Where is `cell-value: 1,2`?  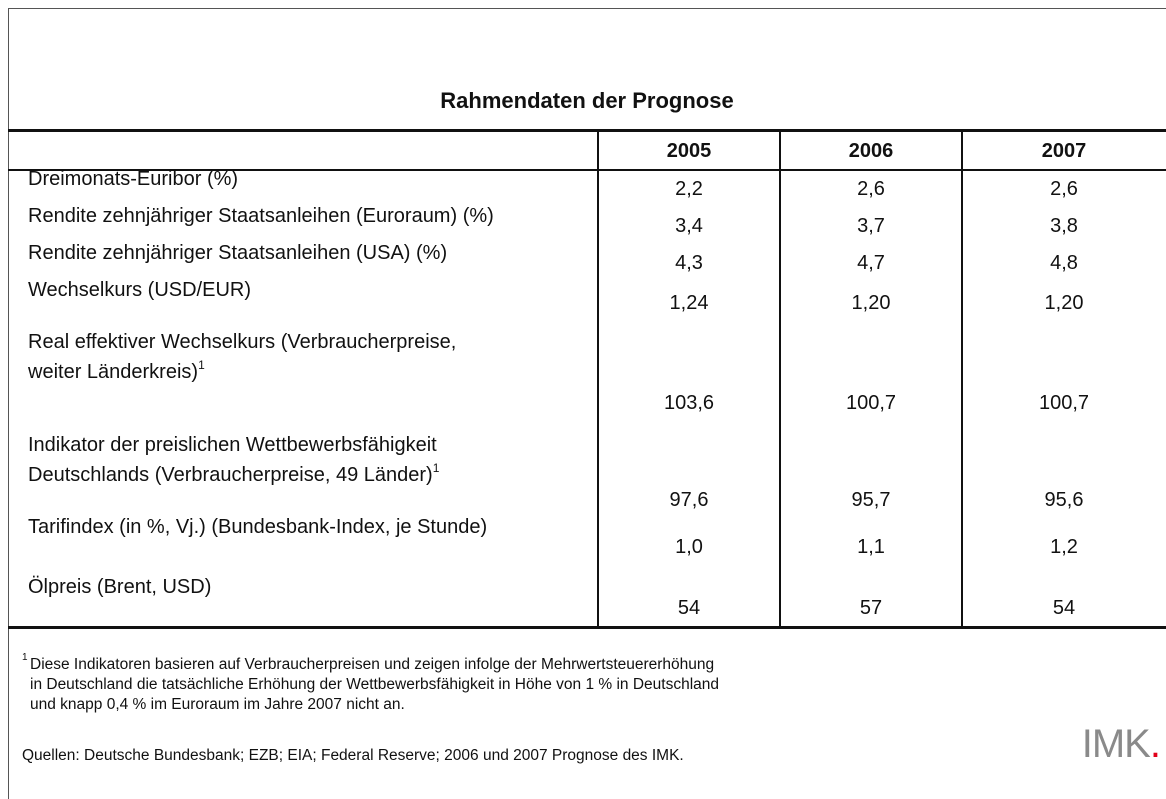 cell-value: 1,2 is located at coordinates (1064, 547).